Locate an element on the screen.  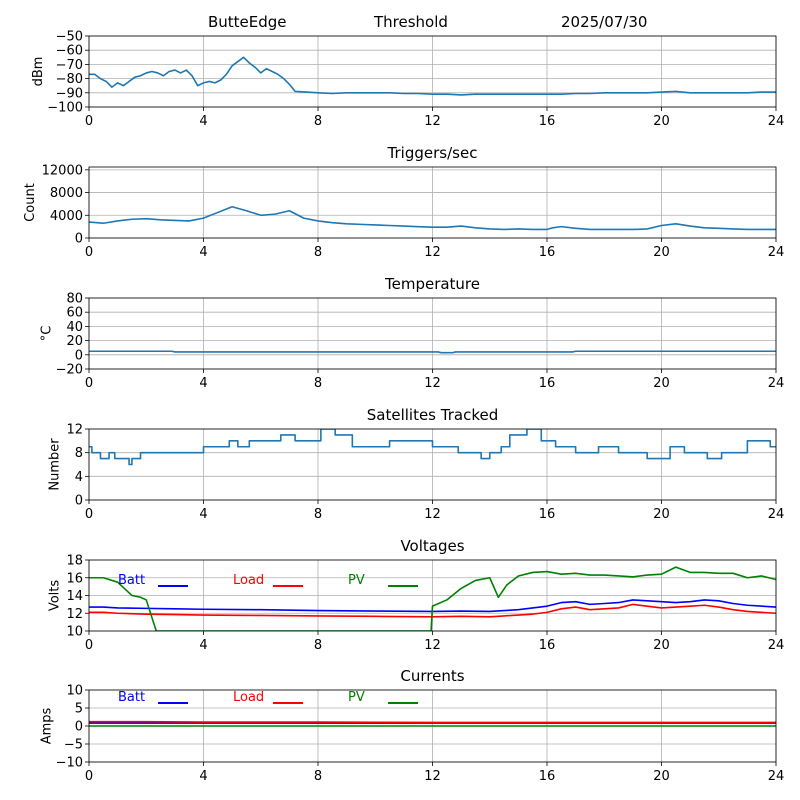
panel-title: Temperature is located at coordinates (432, 284).